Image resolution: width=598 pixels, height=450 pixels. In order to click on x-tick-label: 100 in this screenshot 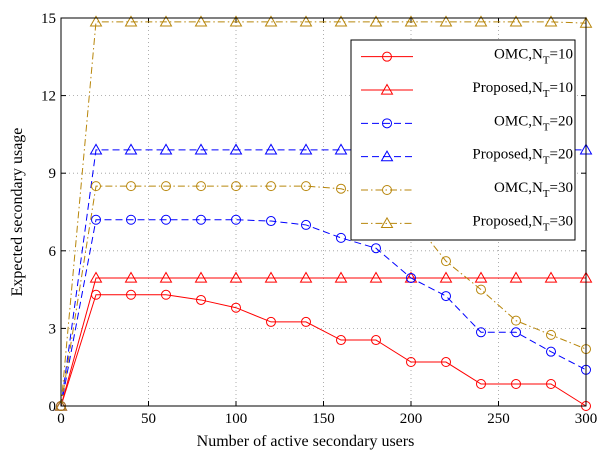, I will do `click(236, 419)`.